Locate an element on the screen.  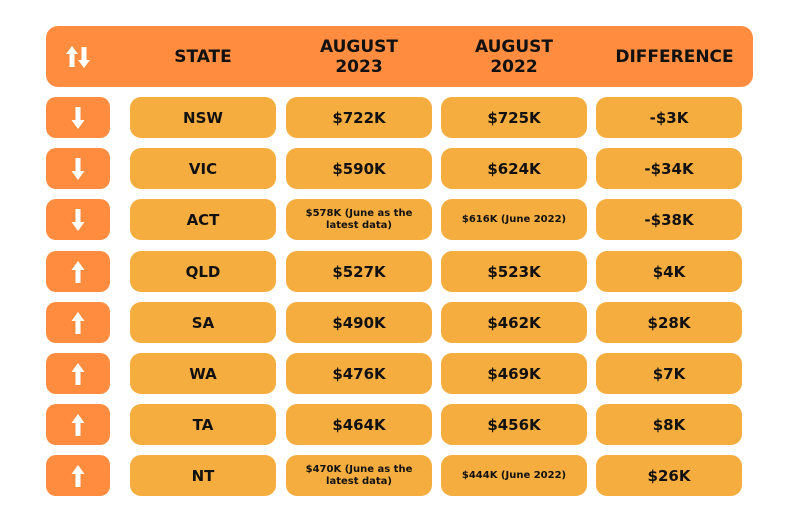
state-cell-text: NSW is located at coordinates (203, 117).